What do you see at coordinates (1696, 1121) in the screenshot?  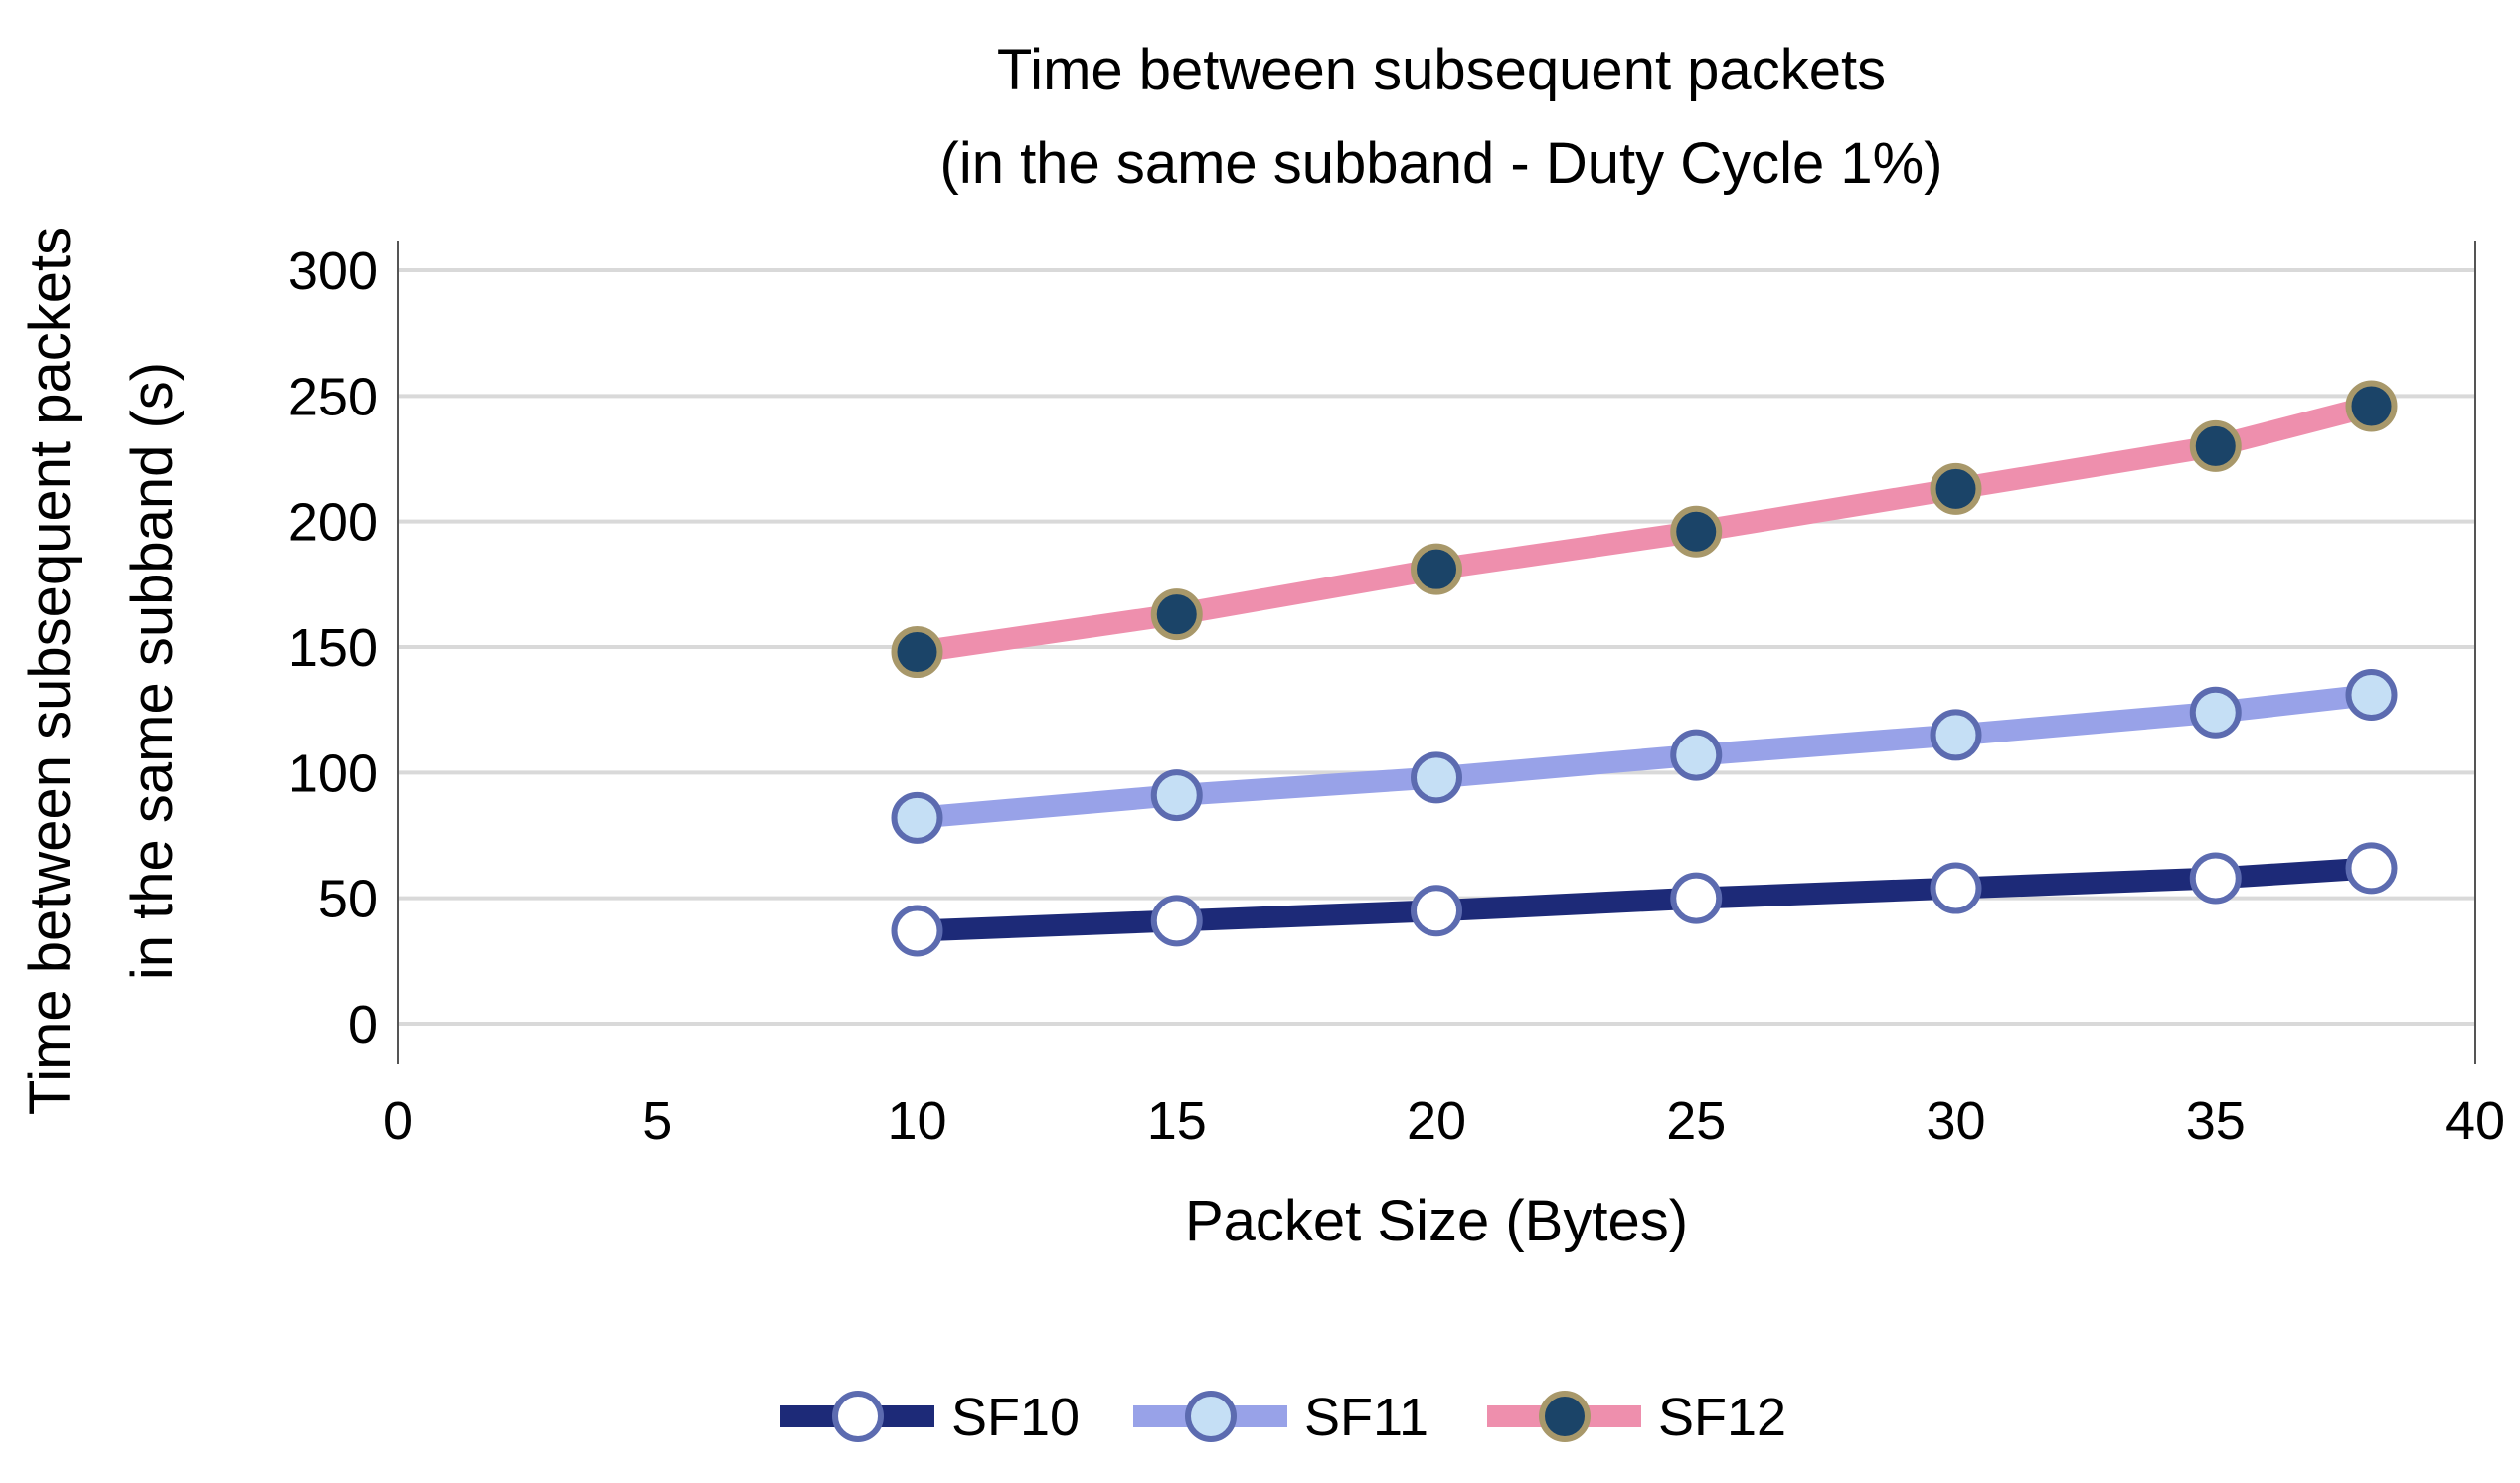 I see `x-tick-label: 25` at bounding box center [1696, 1121].